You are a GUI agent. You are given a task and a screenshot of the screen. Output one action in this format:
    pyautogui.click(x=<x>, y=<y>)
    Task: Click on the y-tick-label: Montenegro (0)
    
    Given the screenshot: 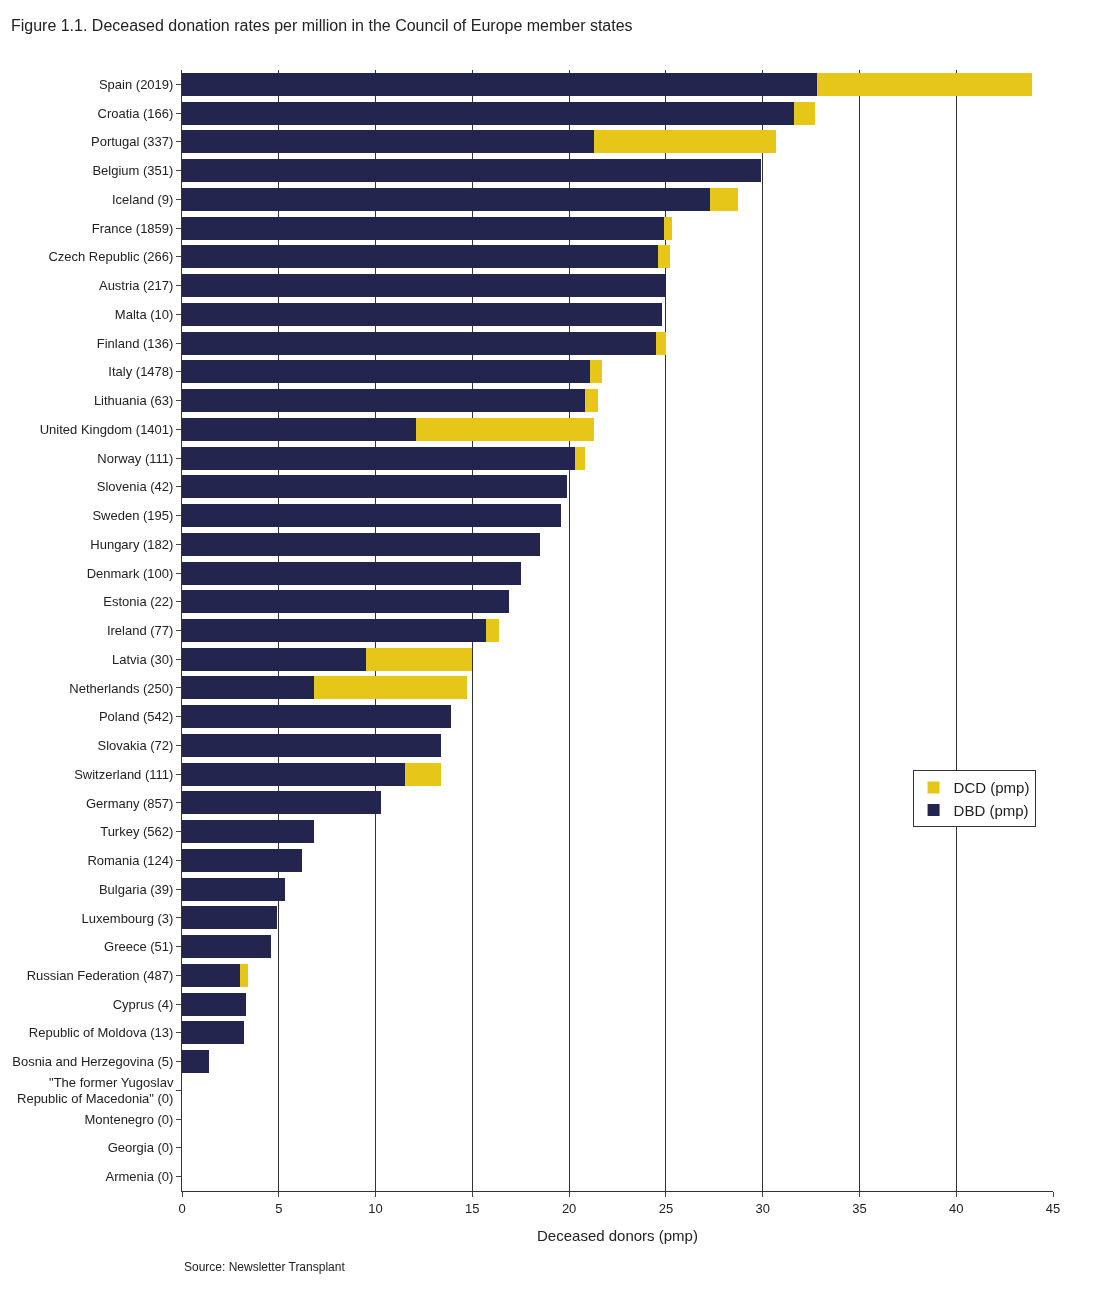 What is the action you would take?
    pyautogui.click(x=129, y=1119)
    